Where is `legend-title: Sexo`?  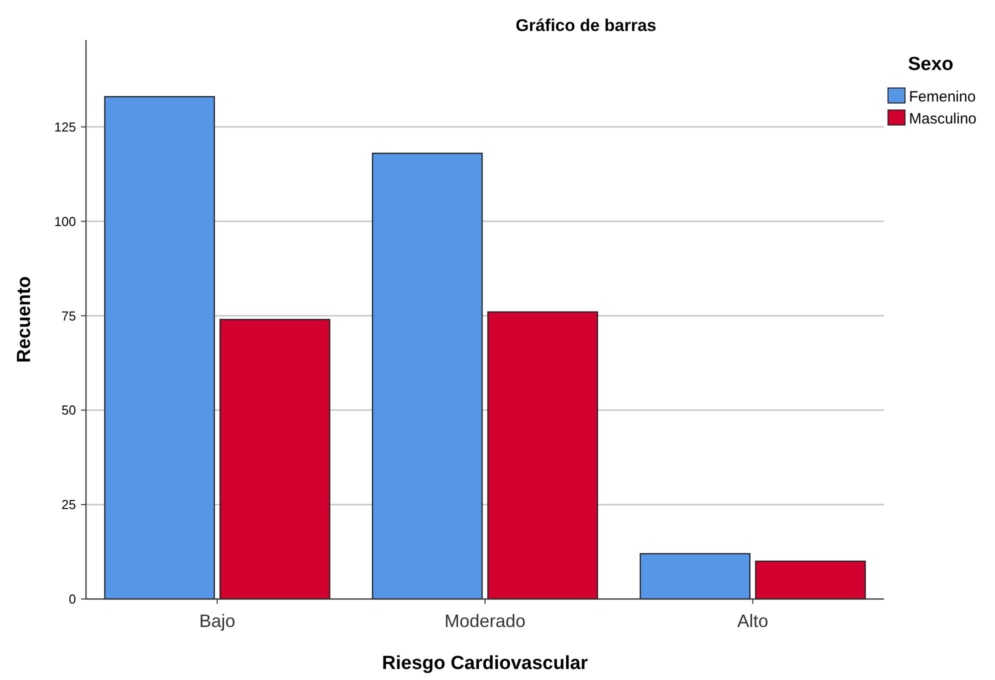 legend-title: Sexo is located at coordinates (931, 64).